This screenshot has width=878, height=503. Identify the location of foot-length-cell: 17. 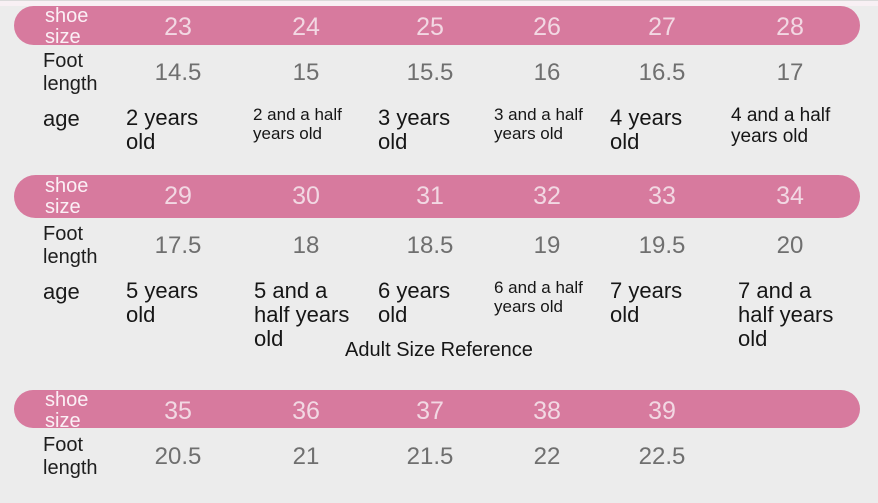
(790, 72).